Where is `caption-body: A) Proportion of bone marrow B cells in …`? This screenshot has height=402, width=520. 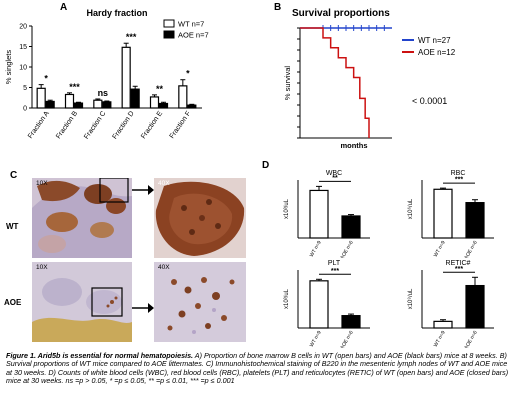 caption-body: A) Proportion of bone marrow B cells in … is located at coordinates (257, 368).